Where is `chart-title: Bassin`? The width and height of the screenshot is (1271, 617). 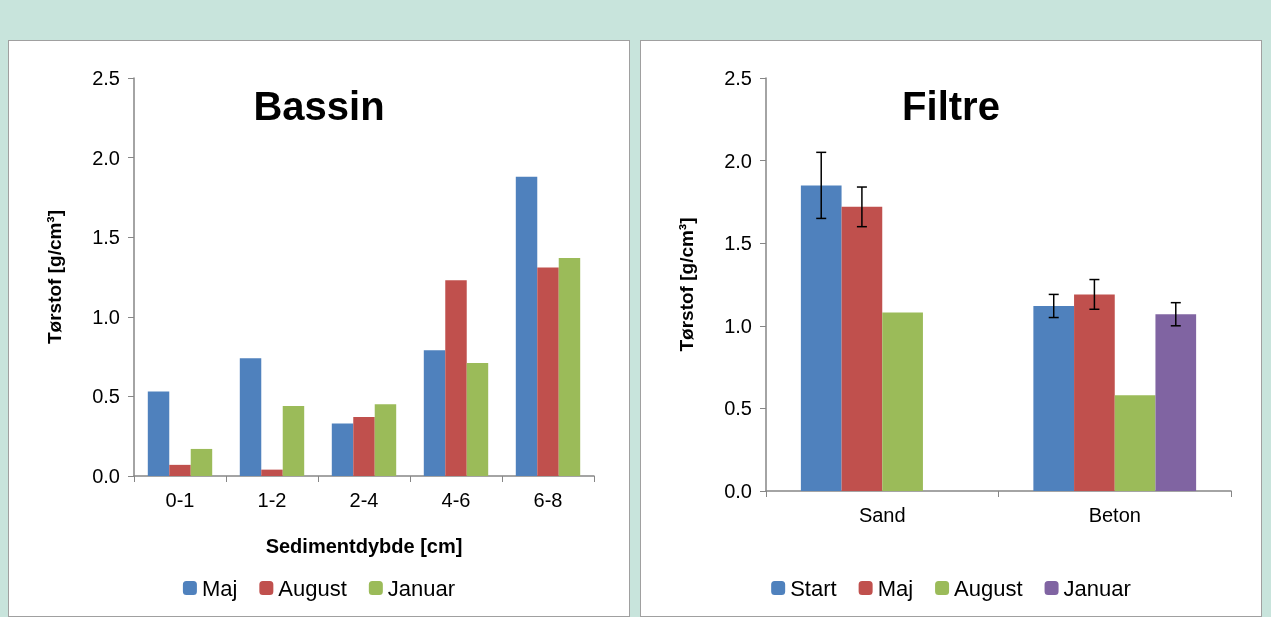
chart-title: Bassin is located at coordinates (319, 106).